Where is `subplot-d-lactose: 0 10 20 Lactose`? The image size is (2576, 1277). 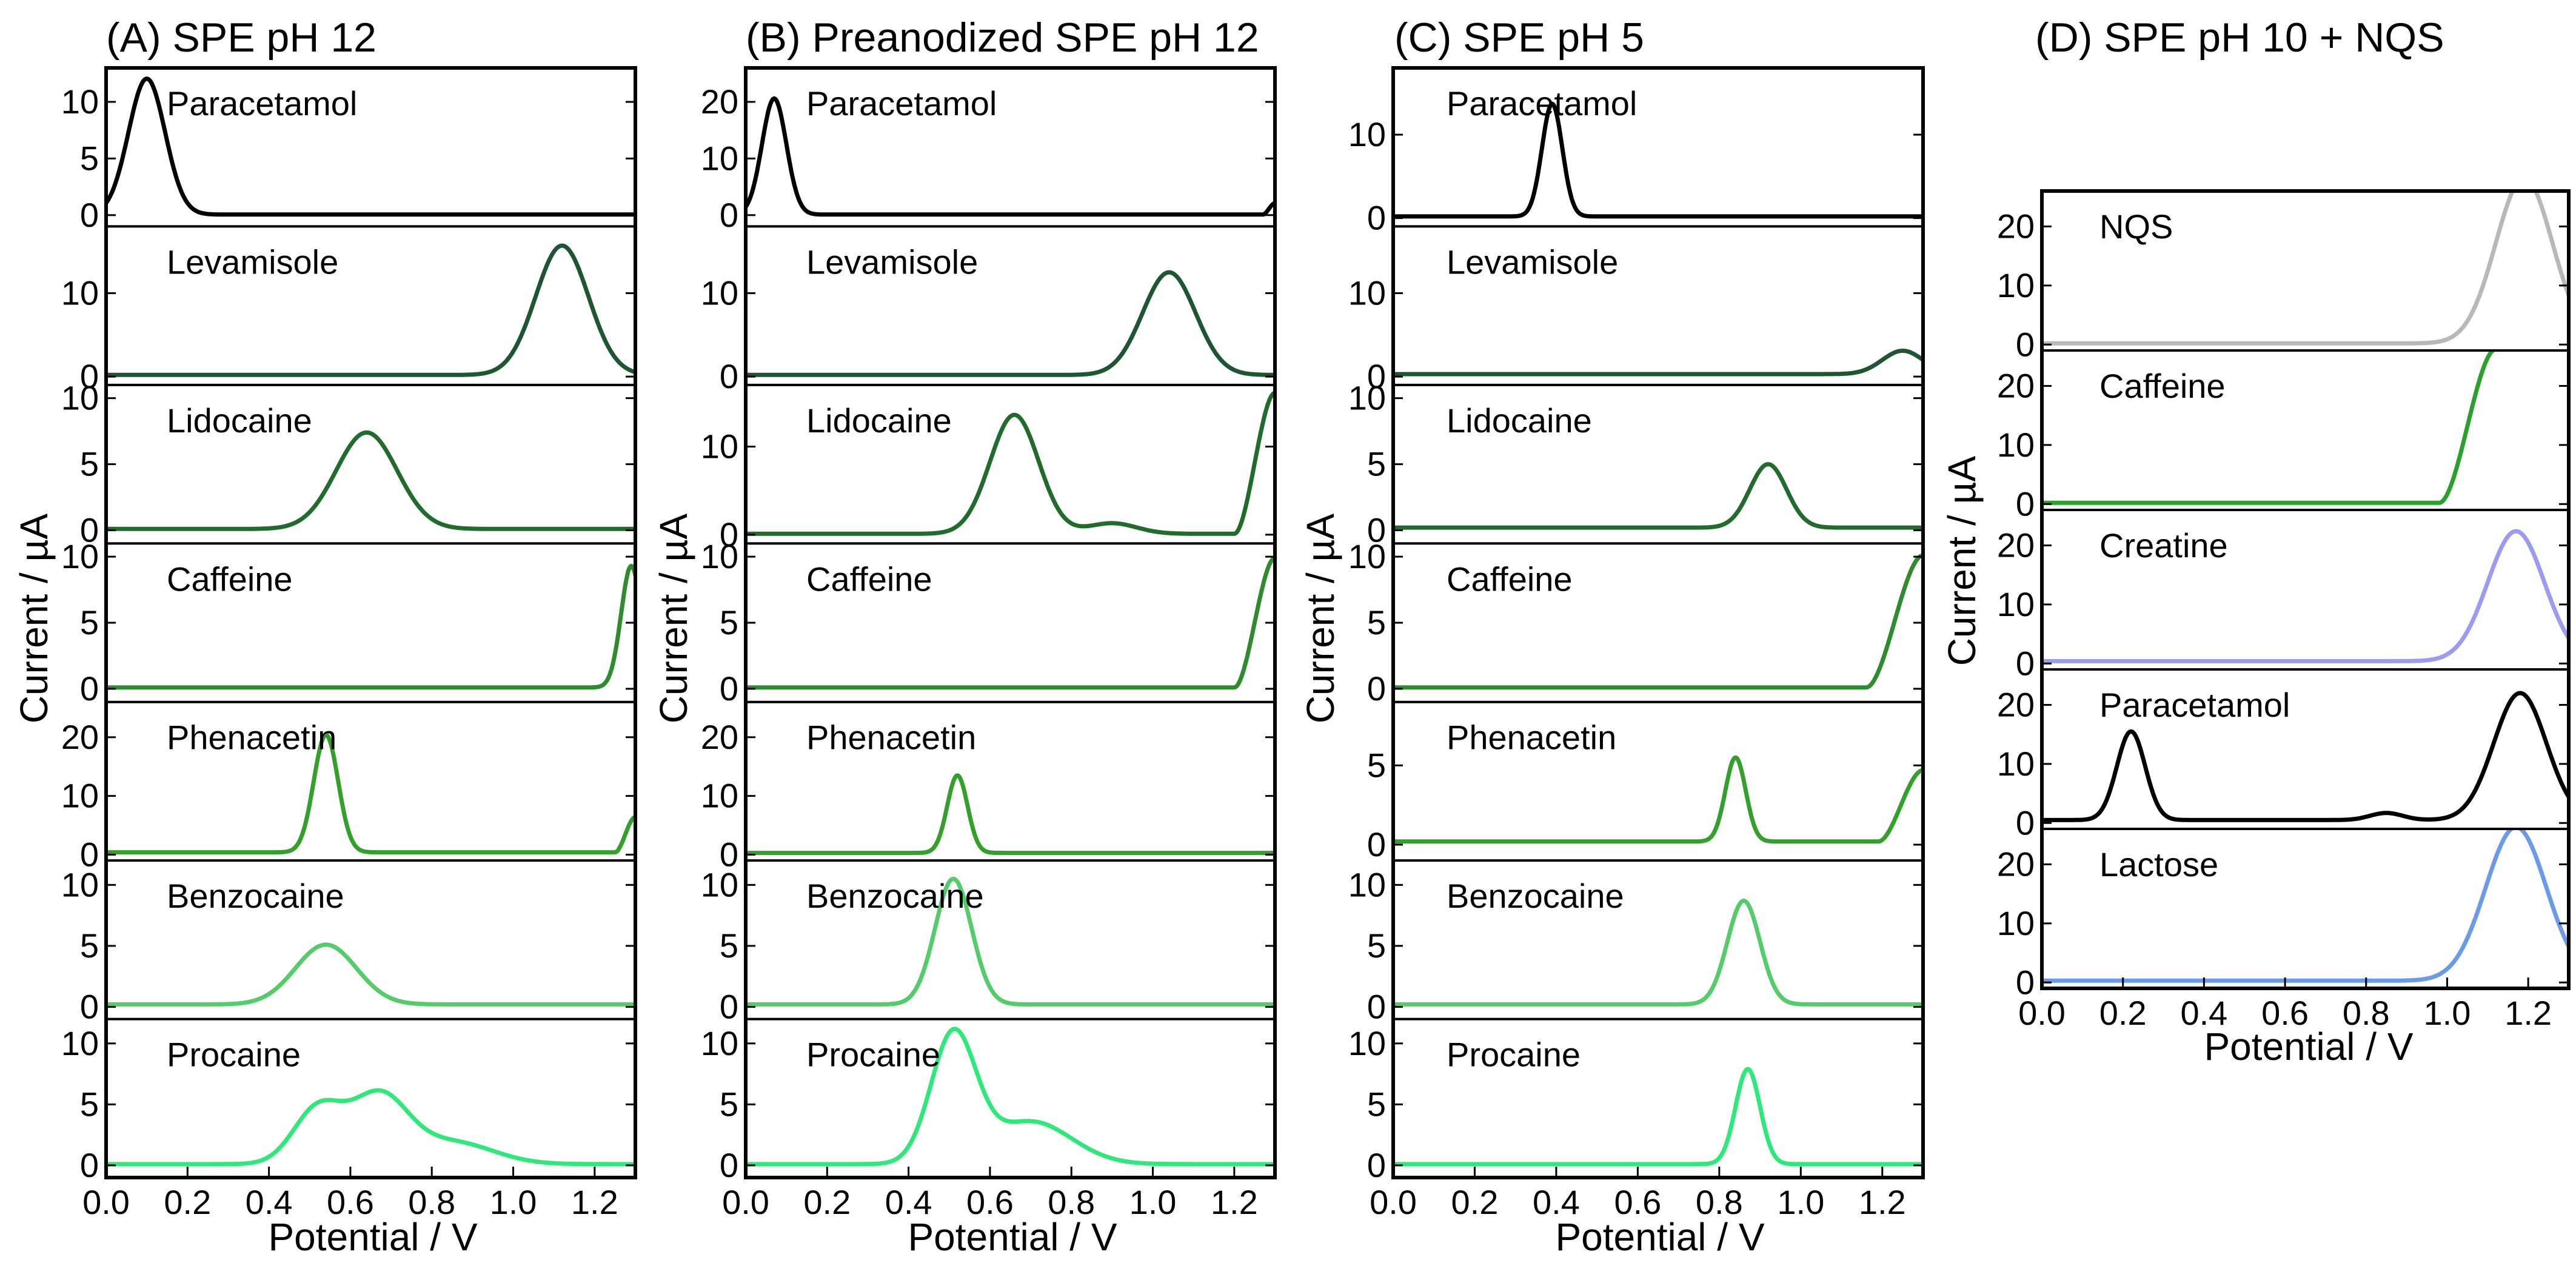
subplot-d-lactose: 0 10 20 Lactose is located at coordinates (2283, 915).